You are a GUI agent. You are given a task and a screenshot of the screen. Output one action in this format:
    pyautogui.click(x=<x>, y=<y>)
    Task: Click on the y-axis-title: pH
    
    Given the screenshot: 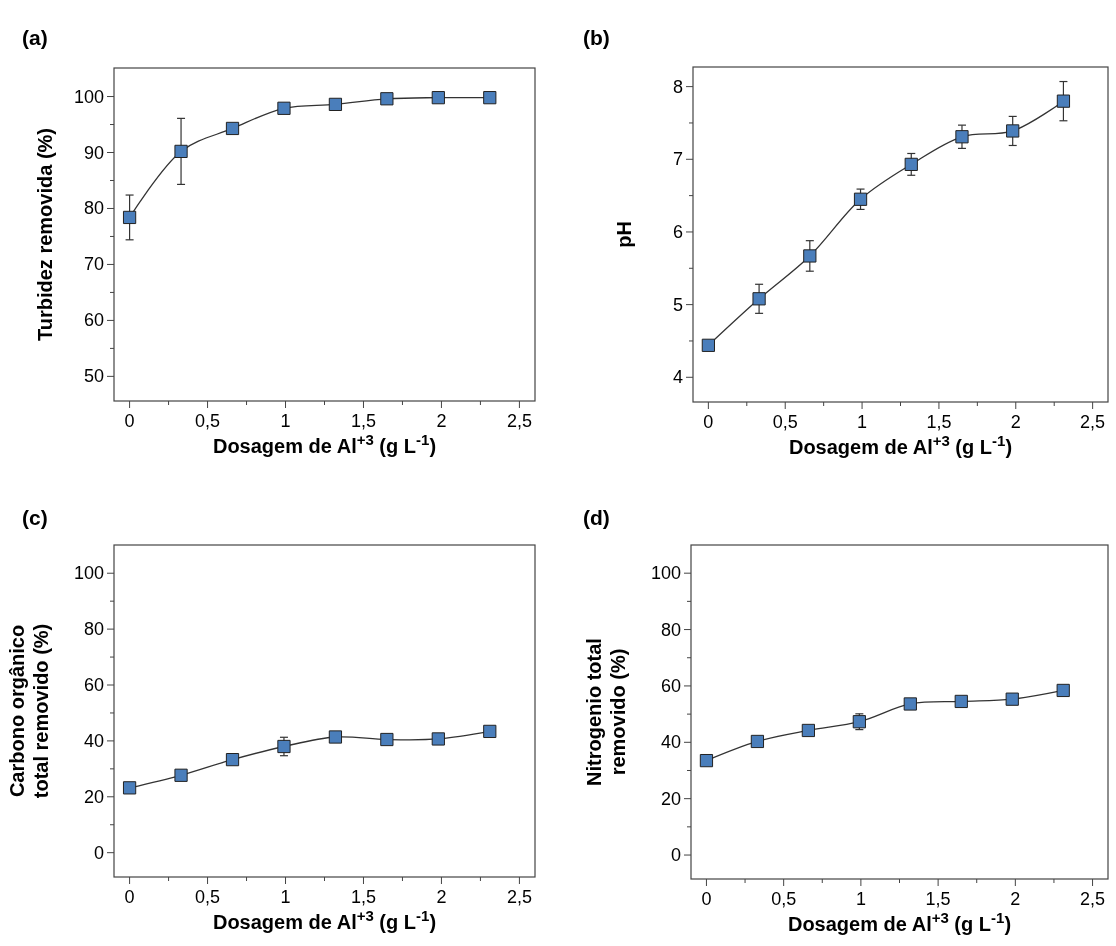 What is the action you would take?
    pyautogui.click(x=624, y=234)
    